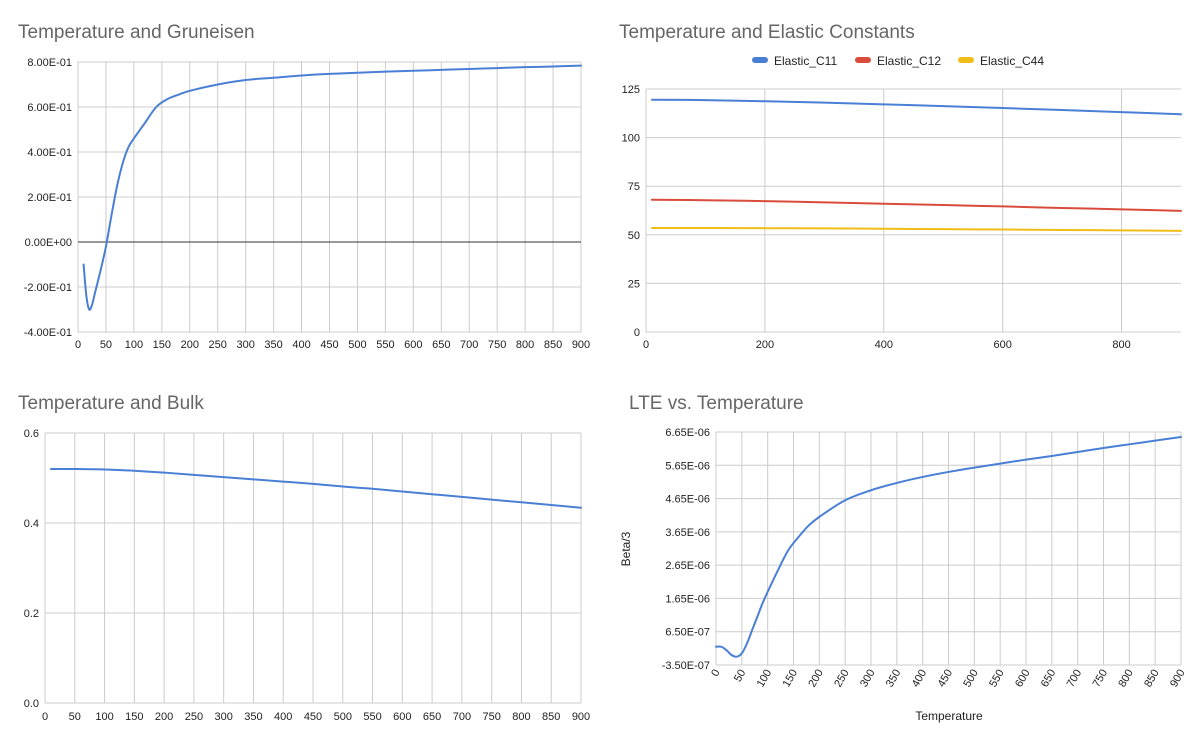 Image resolution: width=1200 pixels, height=742 pixels. What do you see at coordinates (48, 243) in the screenshot?
I see `y-tick-label: 0.00E+00` at bounding box center [48, 243].